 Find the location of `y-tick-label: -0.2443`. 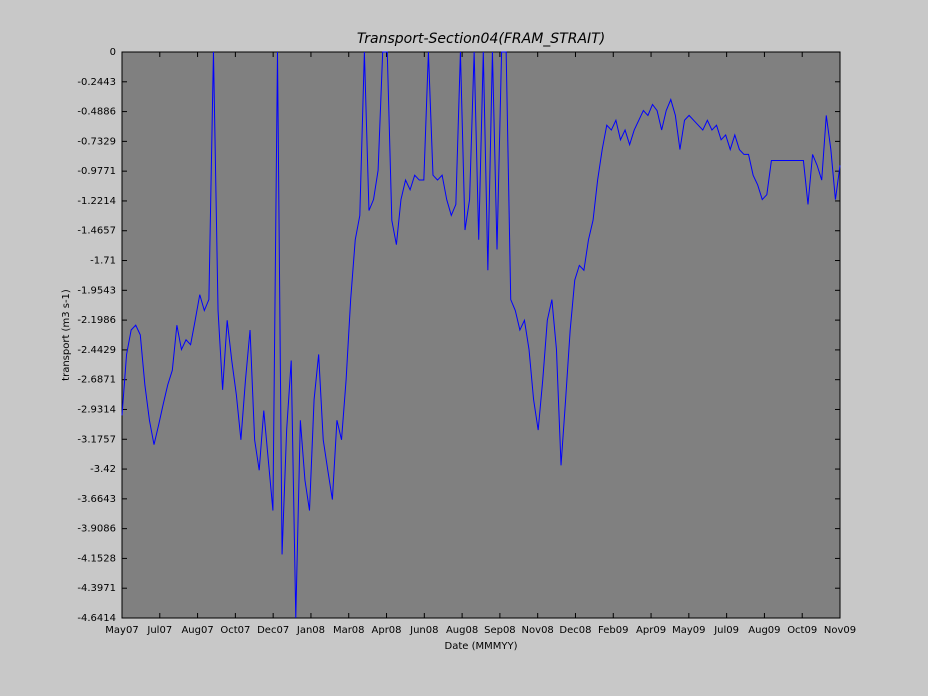

y-tick-label: -0.2443 is located at coordinates (96, 82).